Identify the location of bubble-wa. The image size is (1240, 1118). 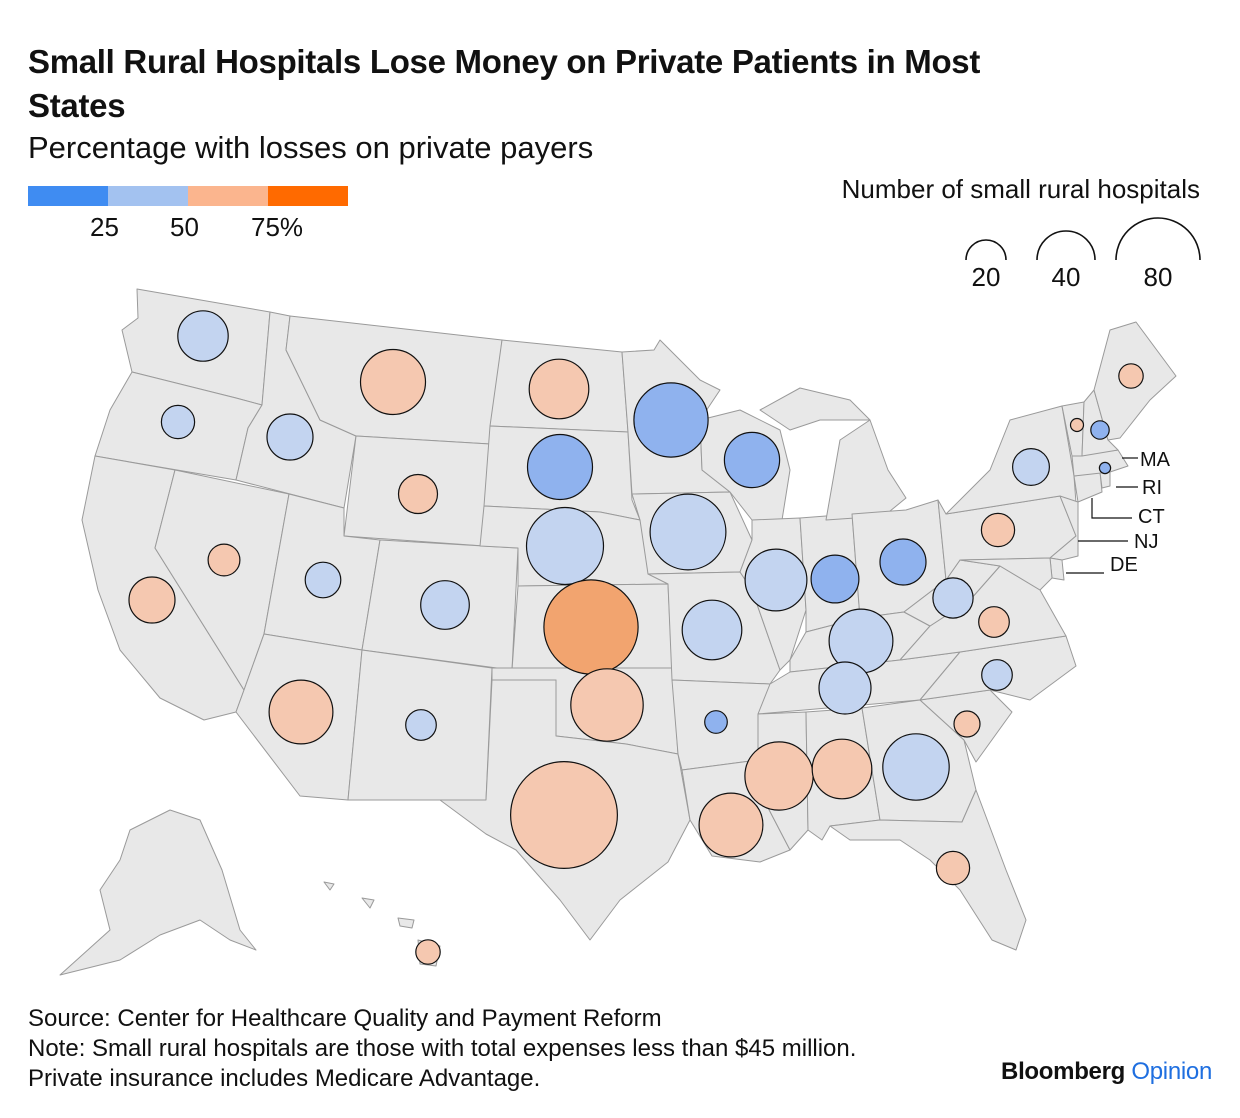
(203, 336).